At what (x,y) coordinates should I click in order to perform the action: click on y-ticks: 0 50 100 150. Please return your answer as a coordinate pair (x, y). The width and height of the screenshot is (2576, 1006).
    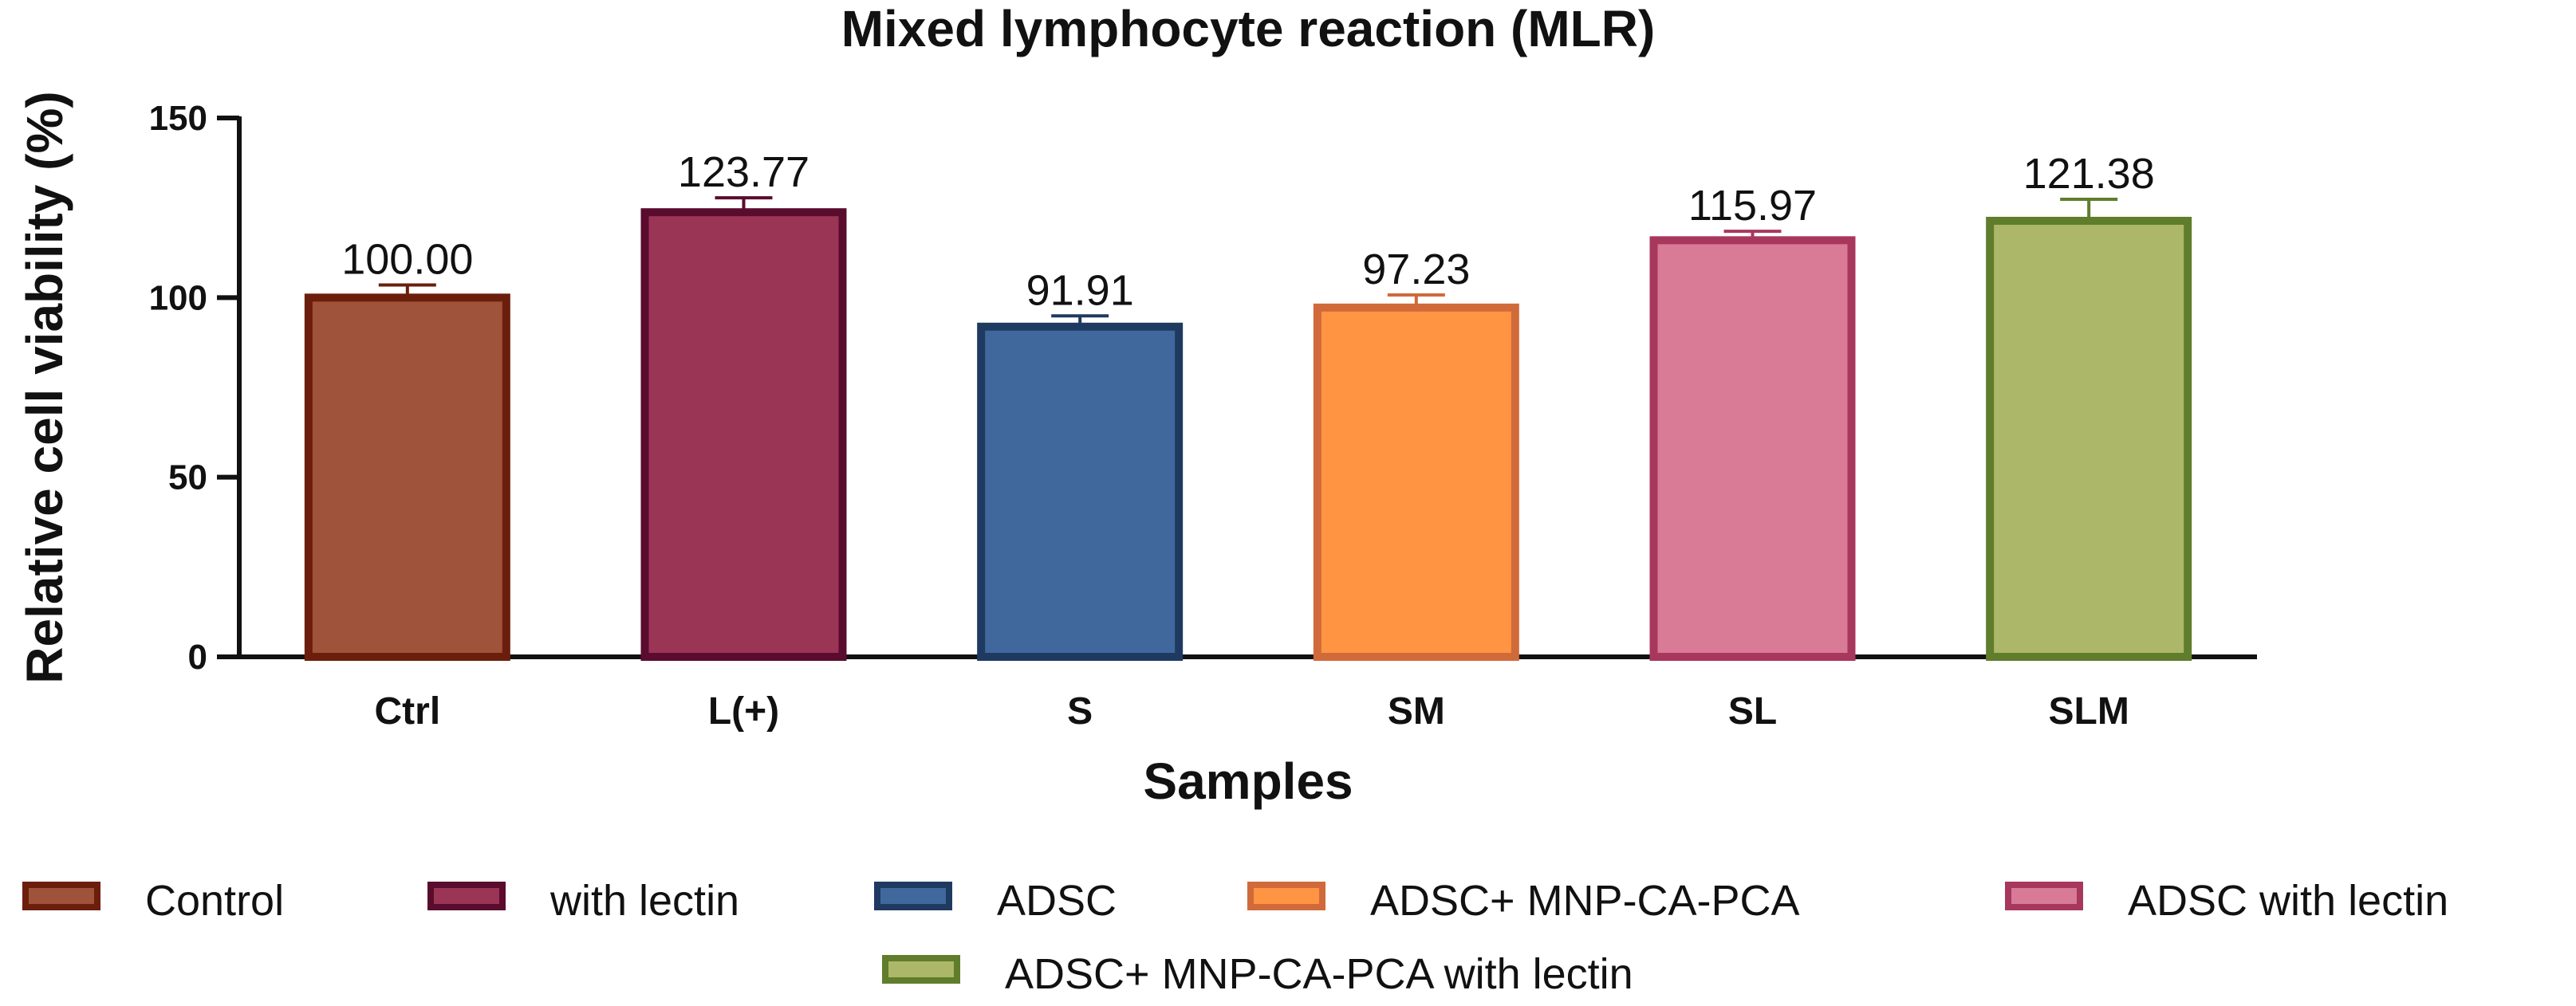
    Looking at the image, I should click on (194, 388).